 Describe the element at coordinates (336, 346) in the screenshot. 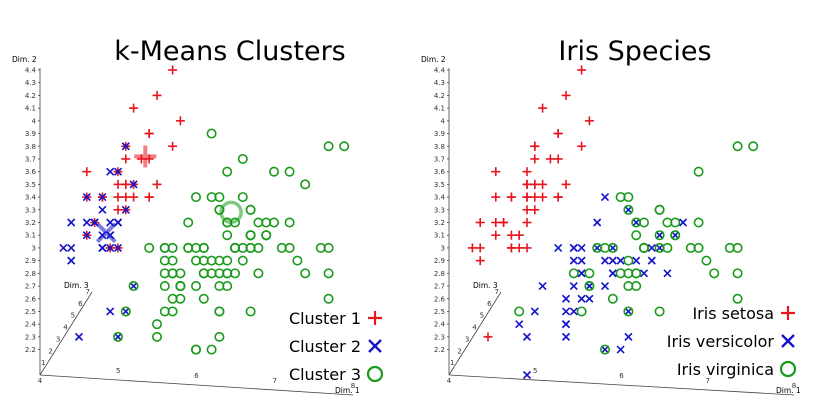

I see `legend: Cluster 1 Cluster 2 Cluster 3` at that location.